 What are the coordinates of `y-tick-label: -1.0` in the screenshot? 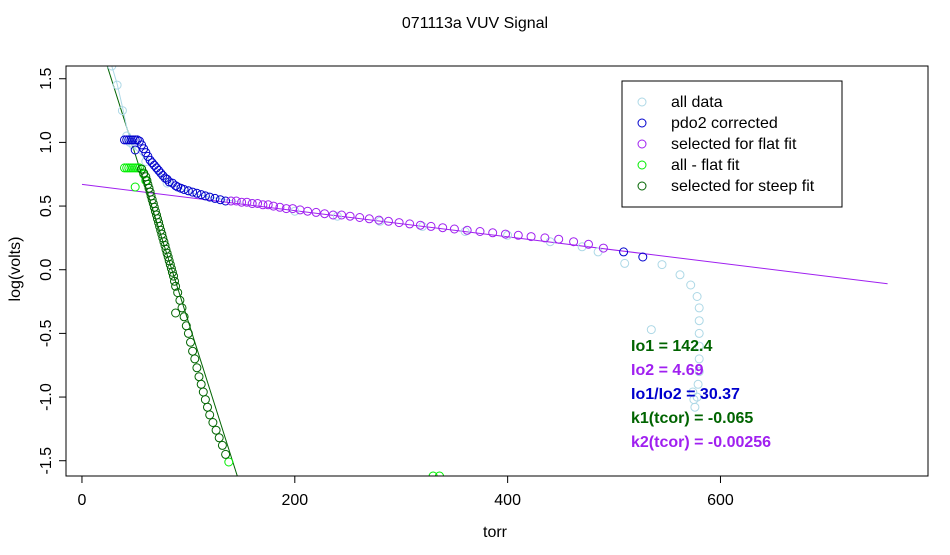 It's located at (46, 397).